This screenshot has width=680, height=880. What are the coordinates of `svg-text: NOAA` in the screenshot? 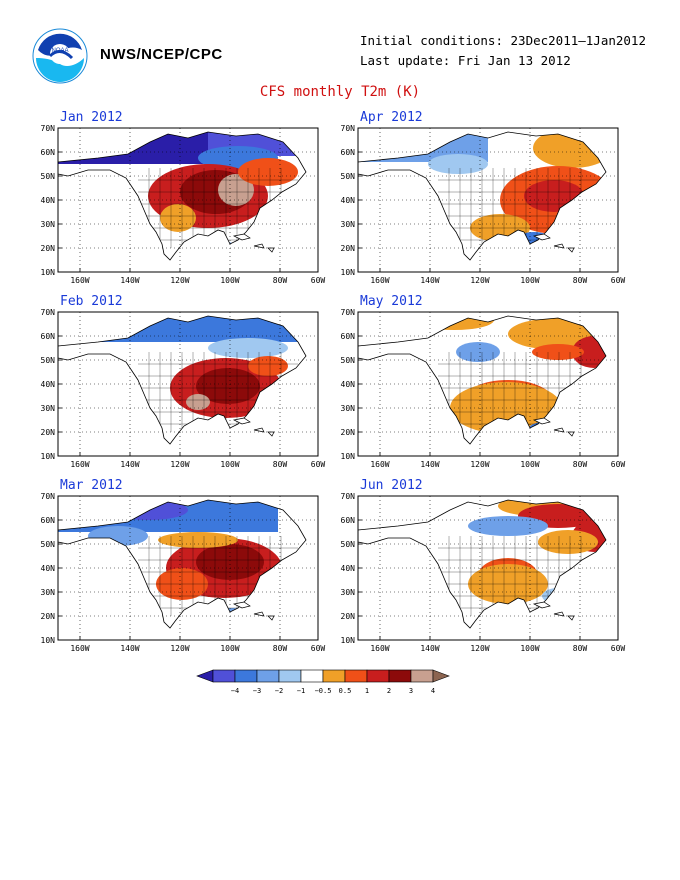 It's located at (59, 51).